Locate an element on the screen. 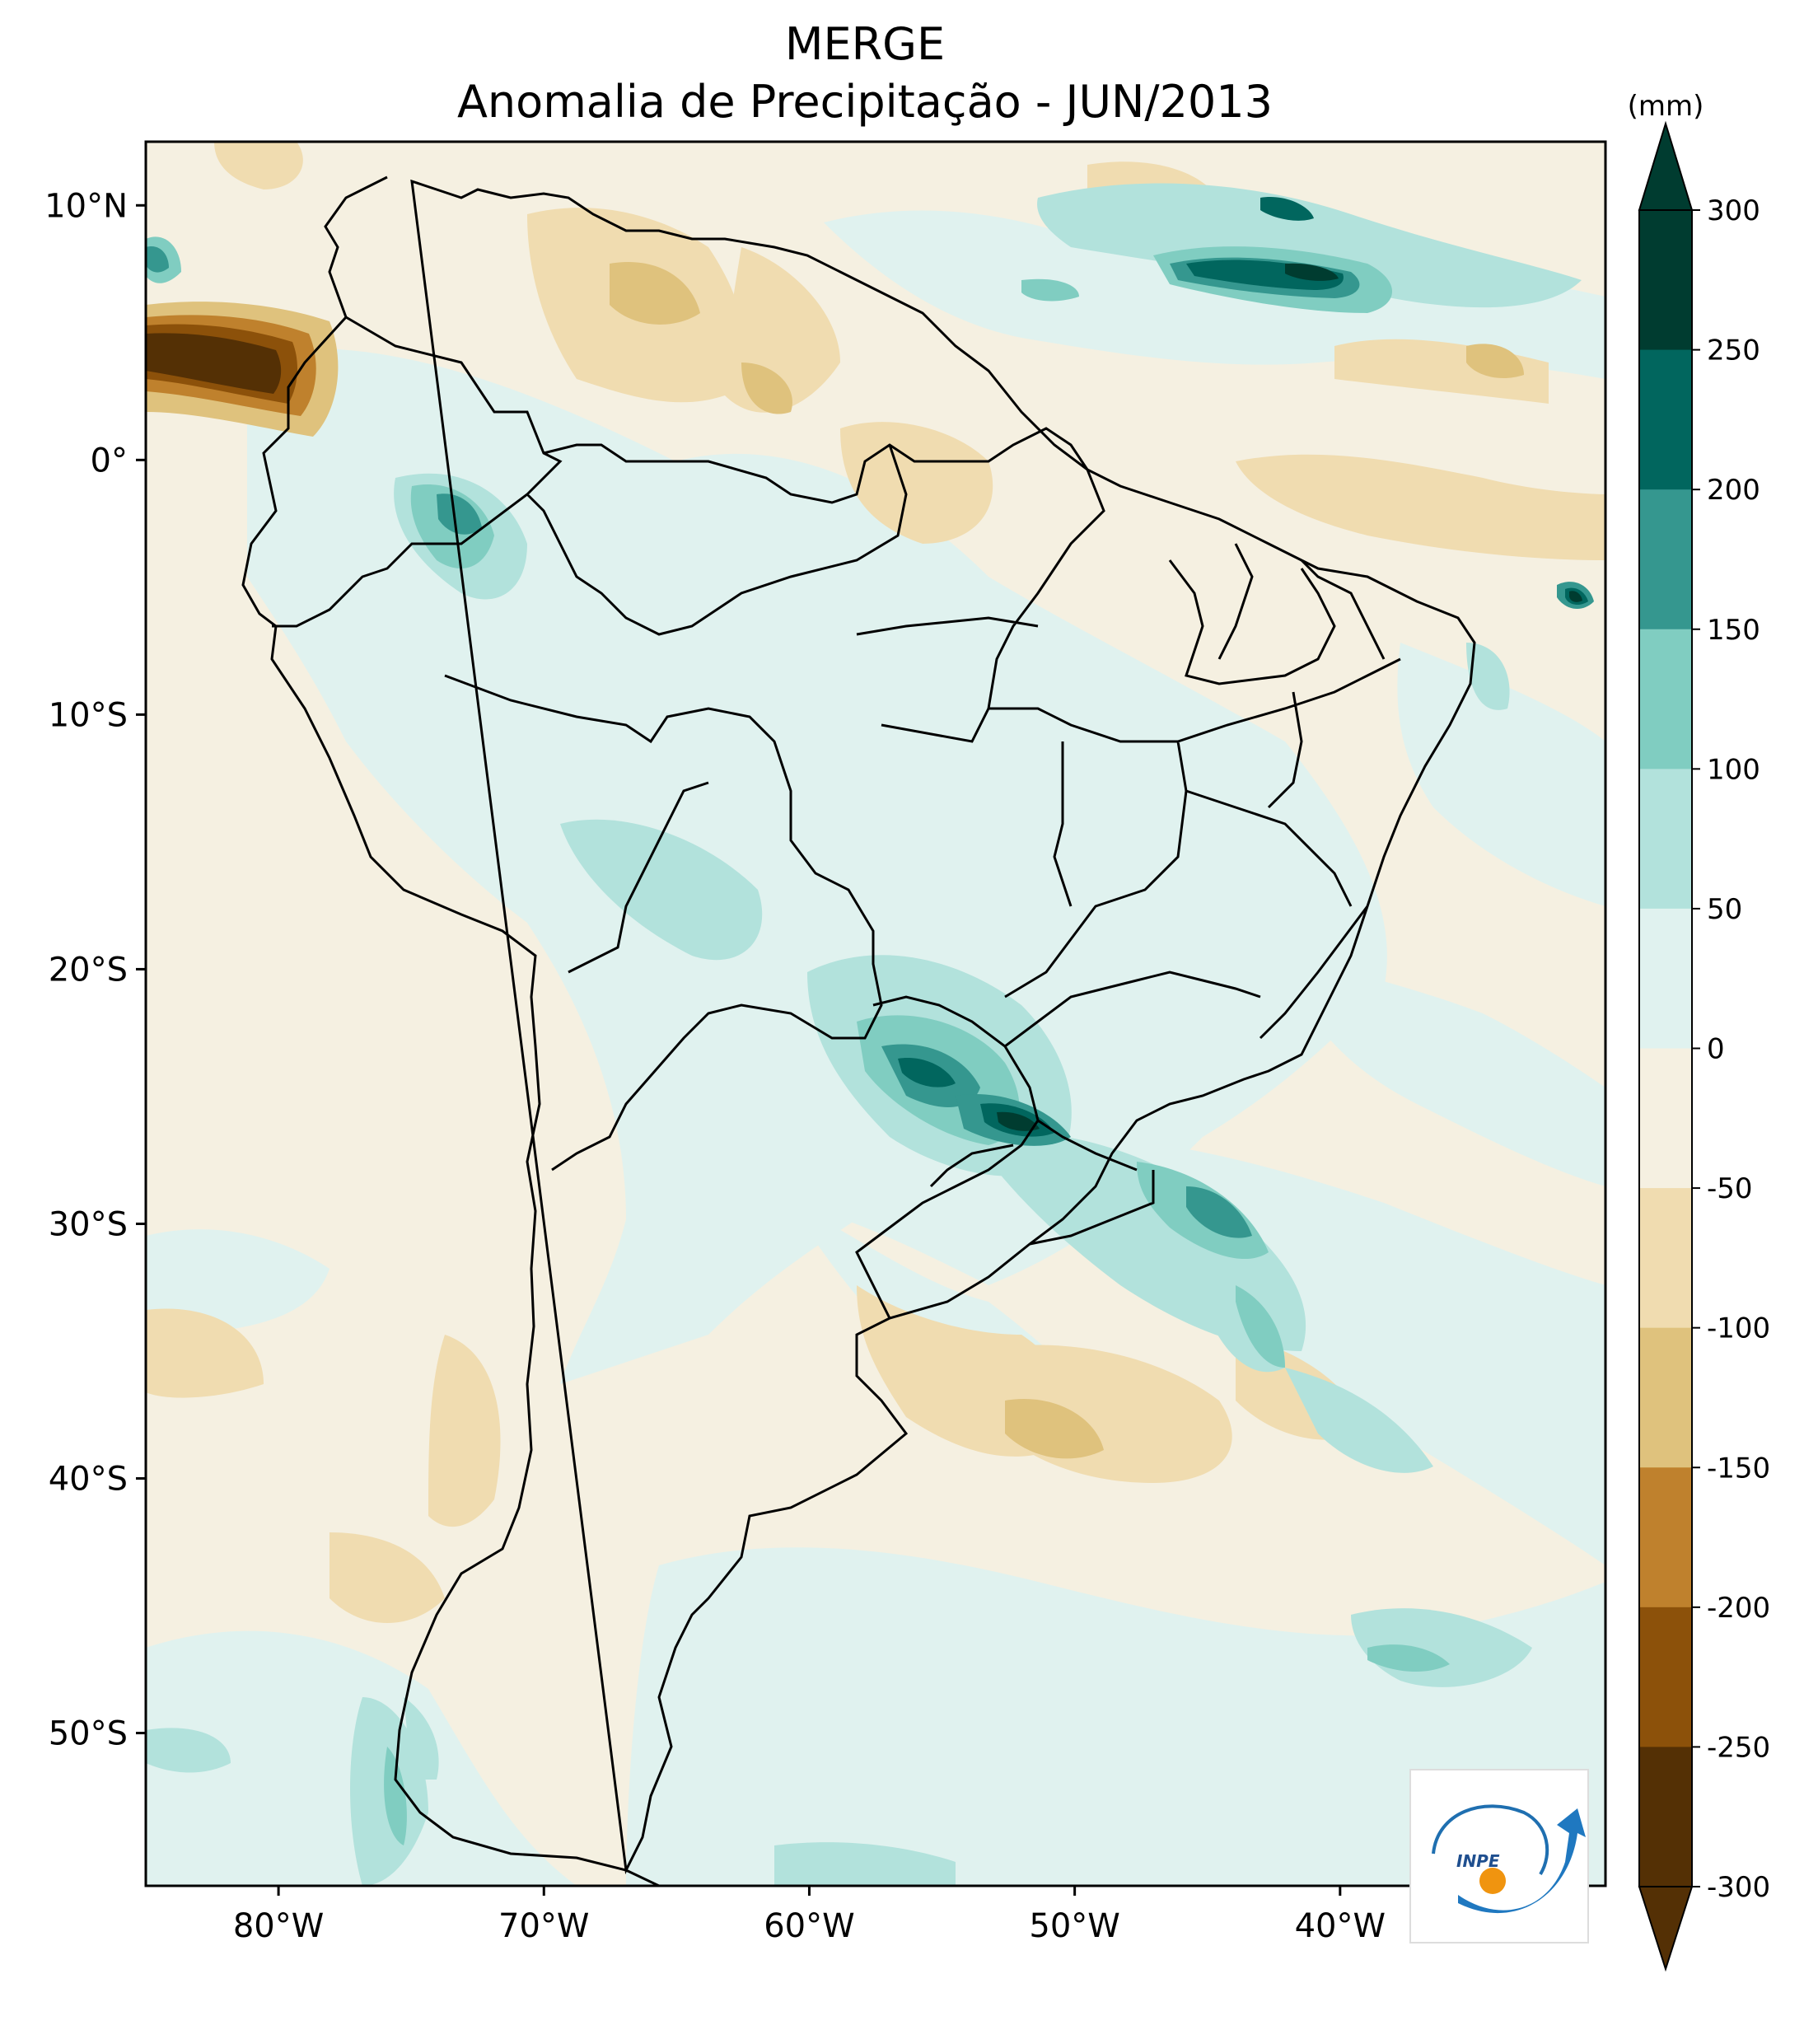  lat-tick-label: 40°S is located at coordinates (88, 1480).